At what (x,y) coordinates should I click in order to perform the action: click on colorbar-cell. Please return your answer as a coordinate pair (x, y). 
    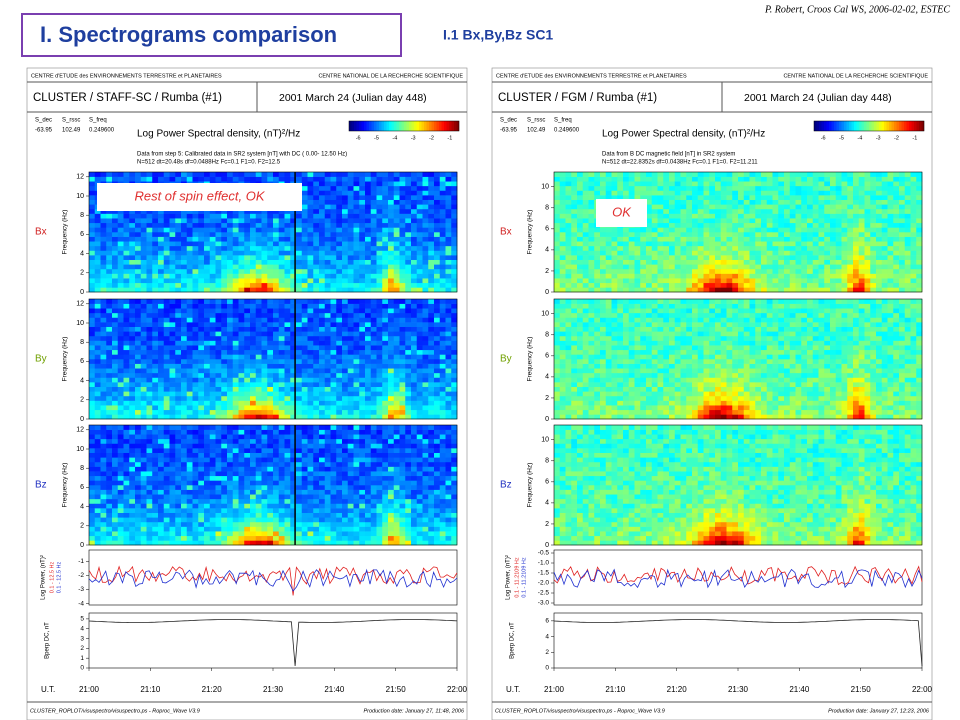
    Looking at the image, I should click on (395, 126).